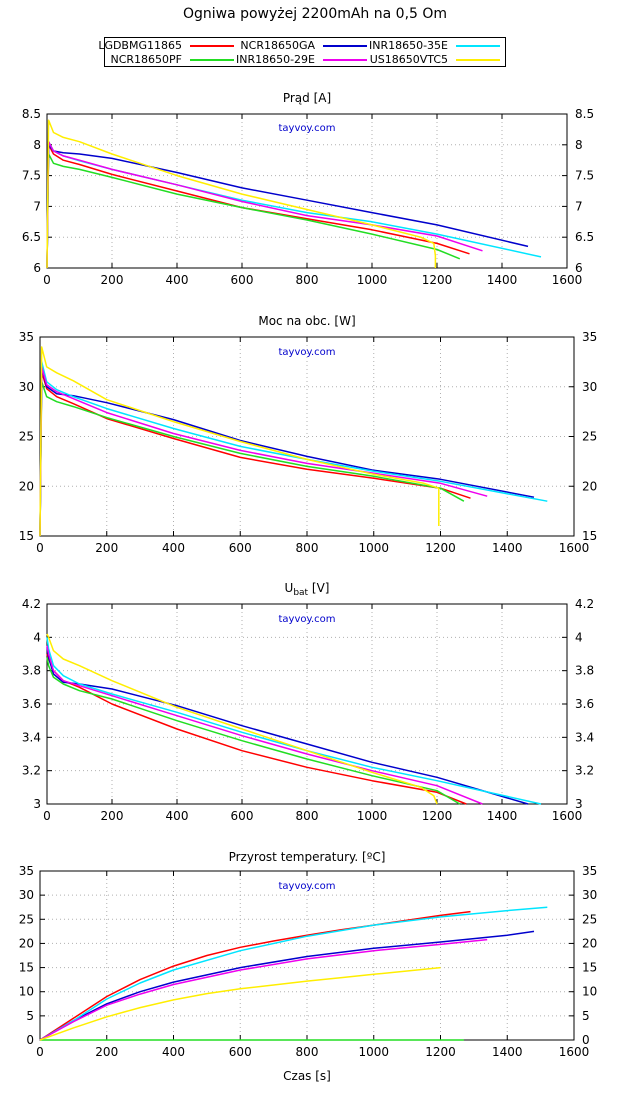 This screenshot has height=1102, width=630. Describe the element at coordinates (30, 1040) in the screenshot. I see `y-tick-label: 0` at that location.